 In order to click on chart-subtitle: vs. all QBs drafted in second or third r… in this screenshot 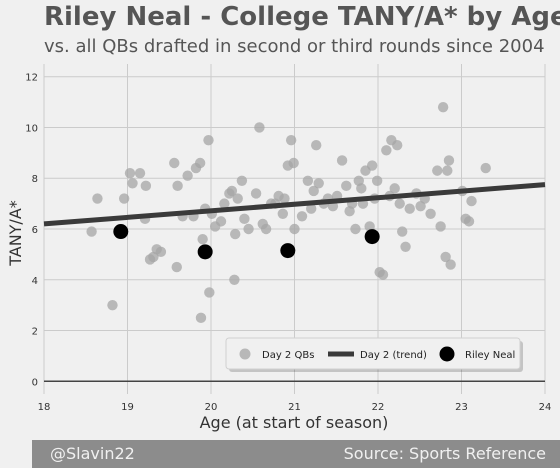, I will do `click(294, 46)`.